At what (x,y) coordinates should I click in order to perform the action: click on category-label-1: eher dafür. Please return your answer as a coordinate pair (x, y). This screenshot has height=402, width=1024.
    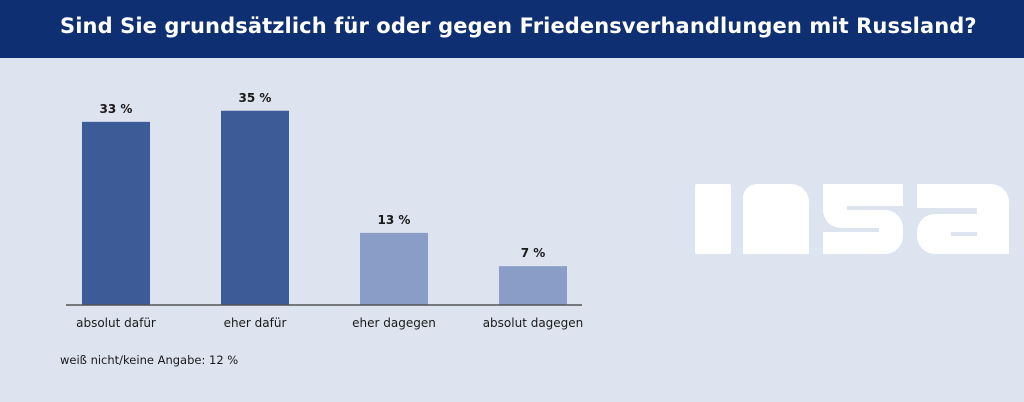
    Looking at the image, I should click on (255, 323).